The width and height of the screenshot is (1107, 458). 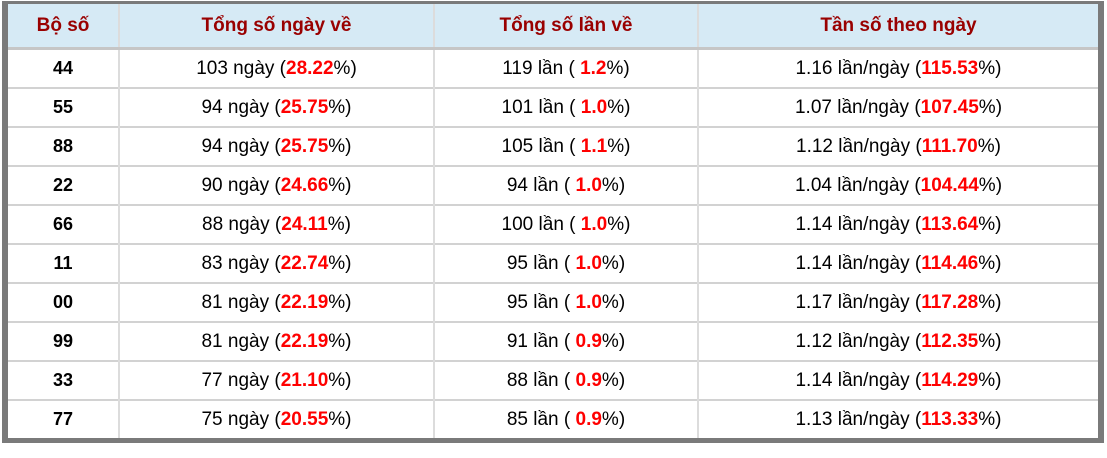 I want to click on total-times-text: 95 lần (, so click(x=541, y=302).